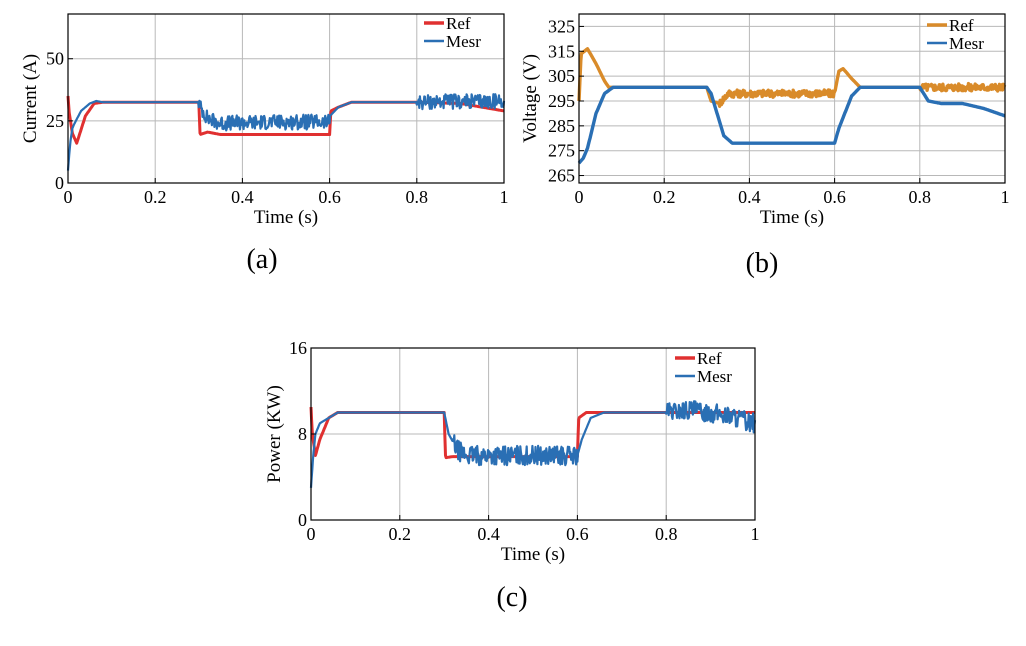 This screenshot has height=646, width=1026. What do you see at coordinates (561, 76) in the screenshot?
I see `y-tick-label: 305` at bounding box center [561, 76].